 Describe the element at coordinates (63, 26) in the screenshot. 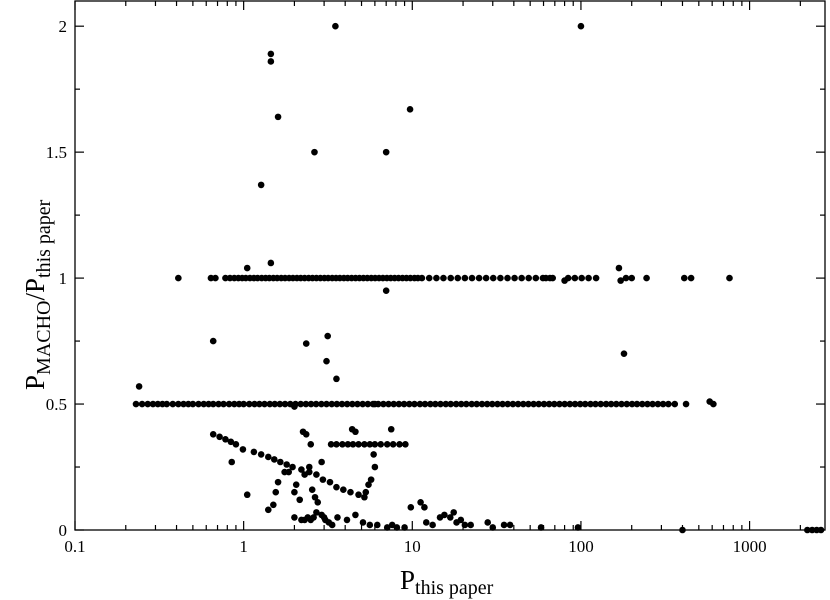

I see `y-tick-label: 2` at that location.